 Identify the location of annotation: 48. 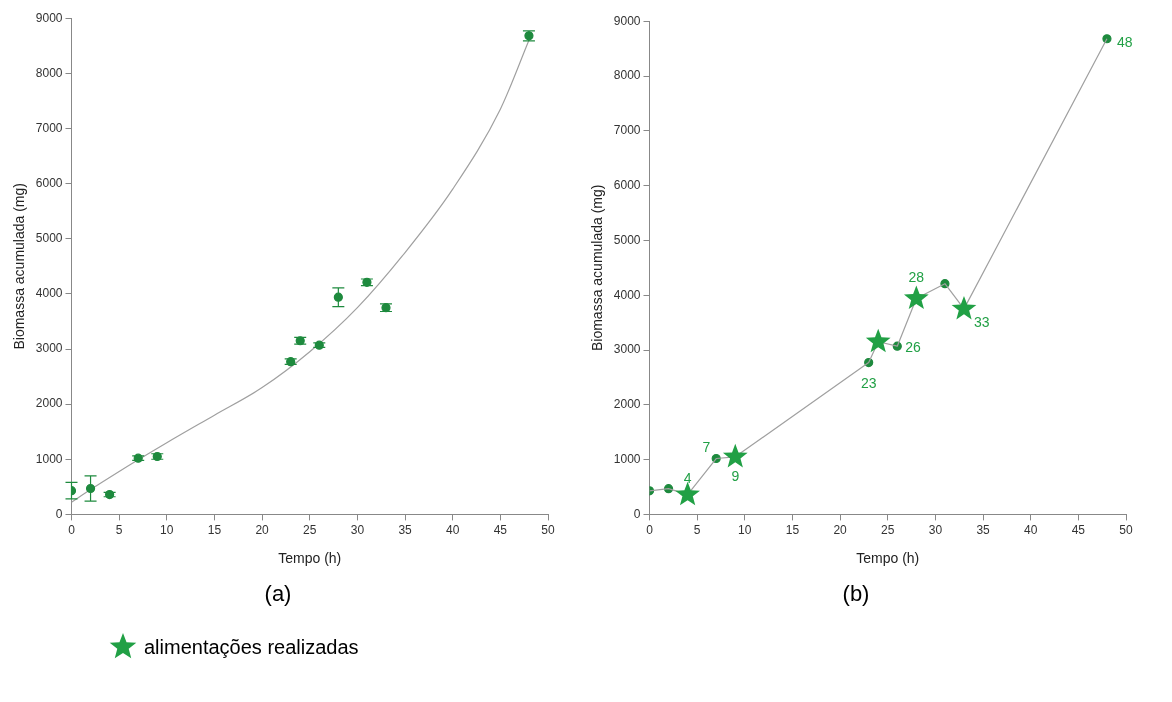
(1124, 41).